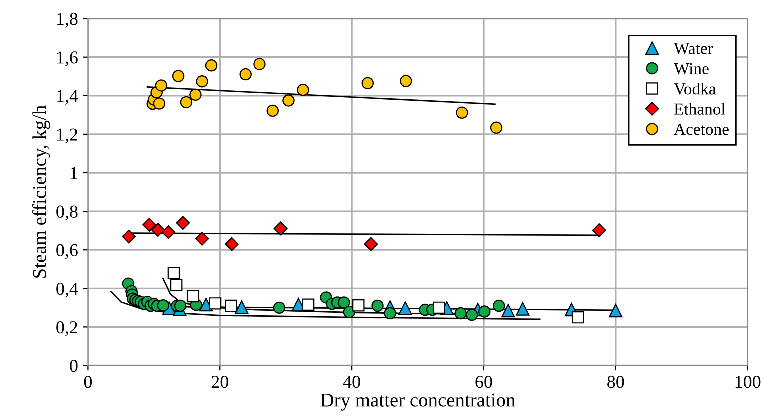 This screenshot has width=767, height=418. Describe the element at coordinates (67, 213) in the screenshot. I see `y-tick-label: 0,8` at that location.